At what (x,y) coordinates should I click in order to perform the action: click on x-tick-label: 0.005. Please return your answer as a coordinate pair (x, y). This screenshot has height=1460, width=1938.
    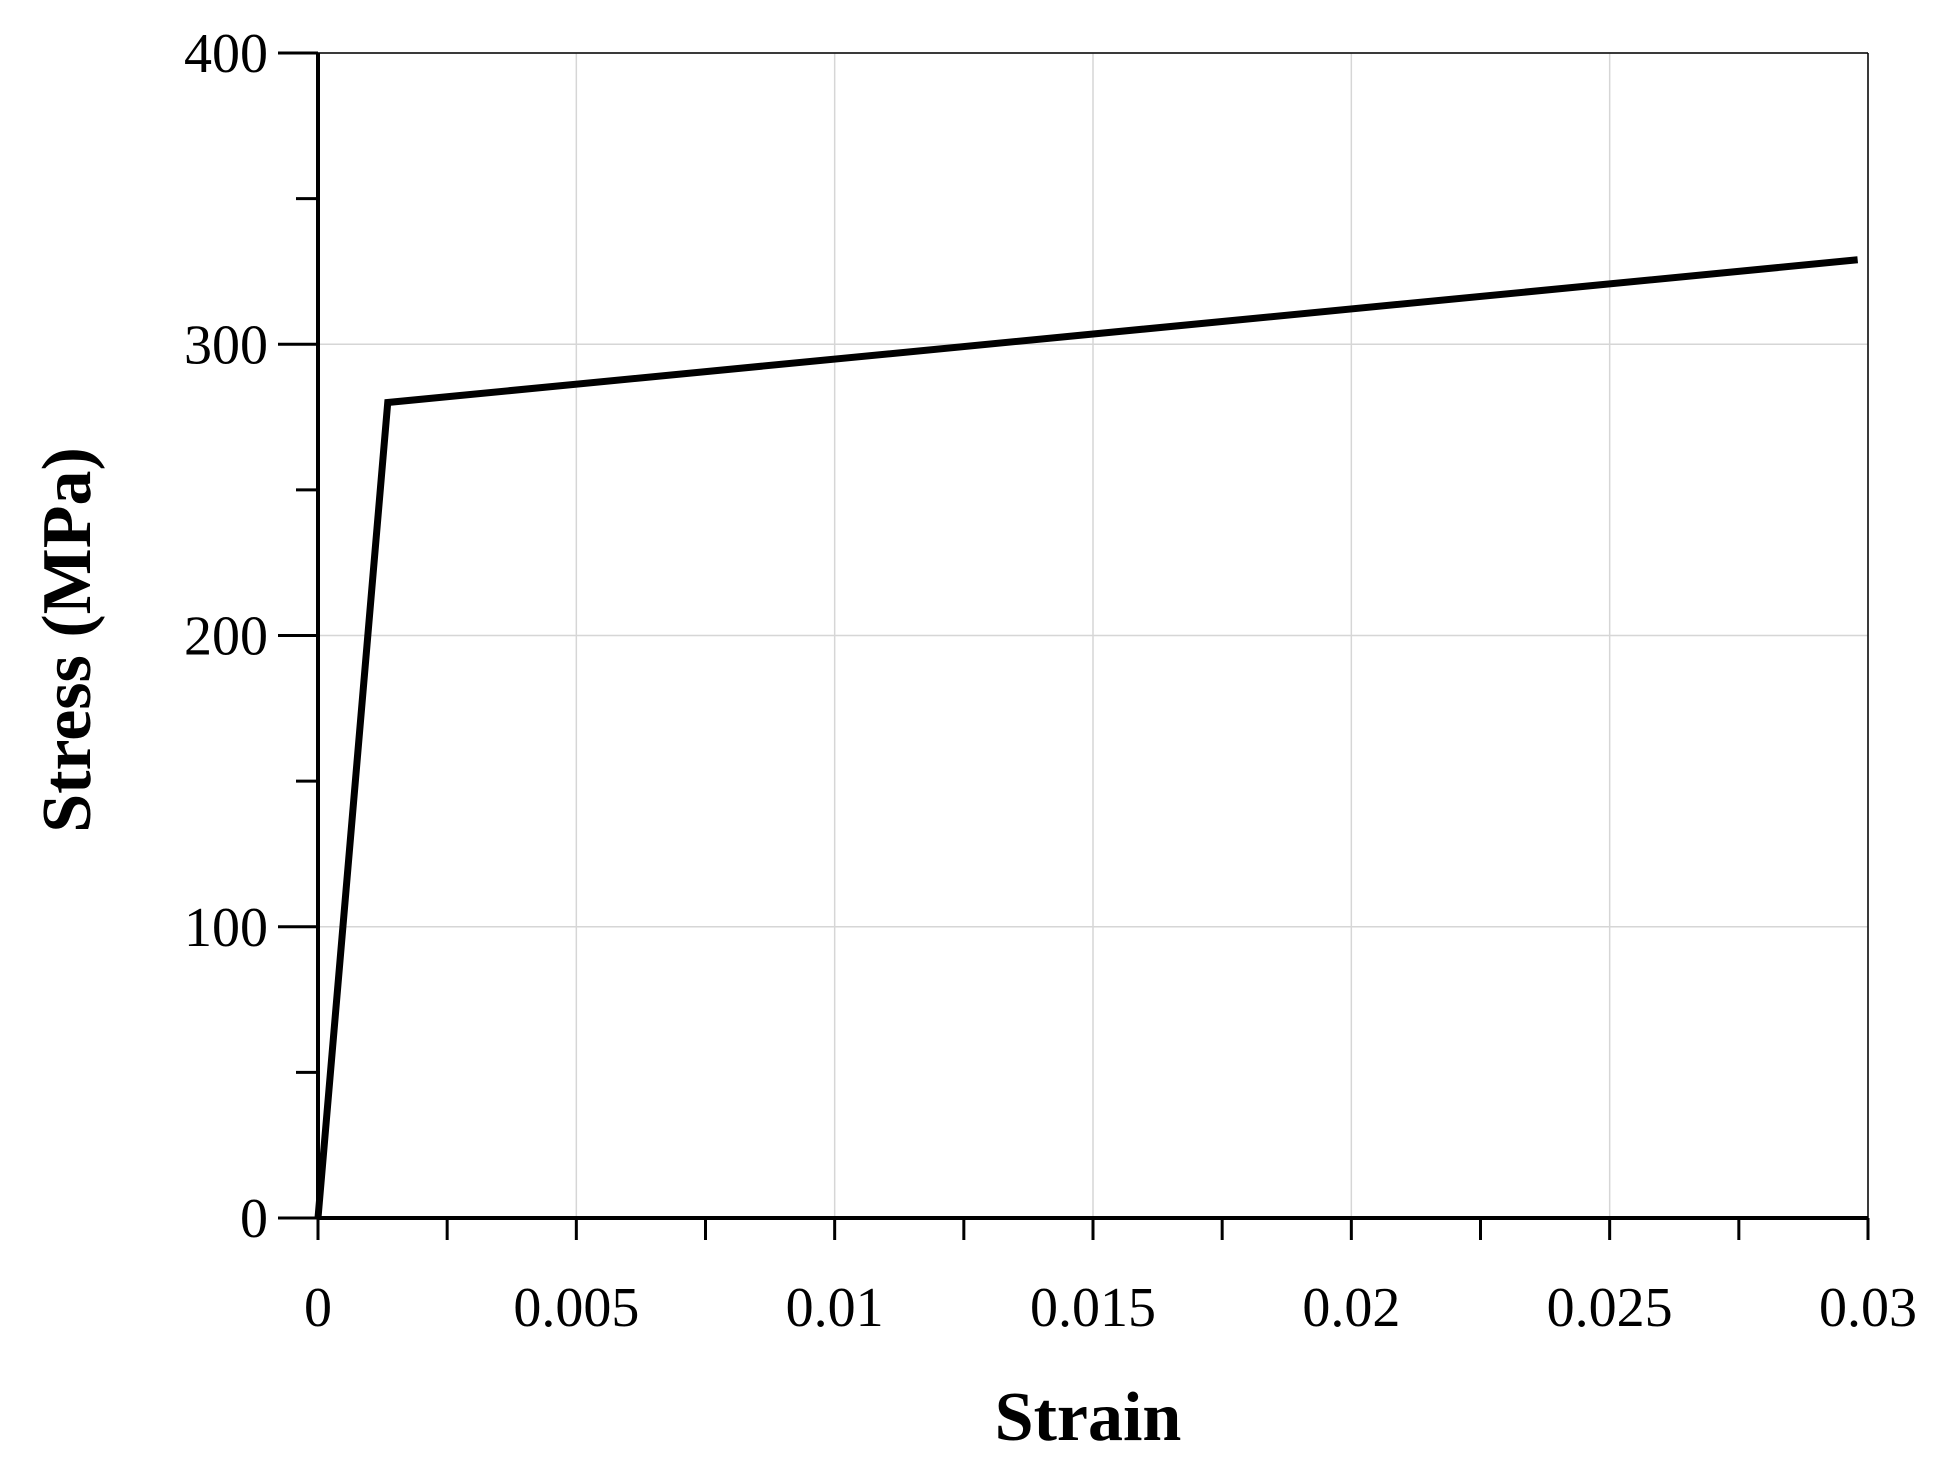
    Looking at the image, I should click on (576, 1308).